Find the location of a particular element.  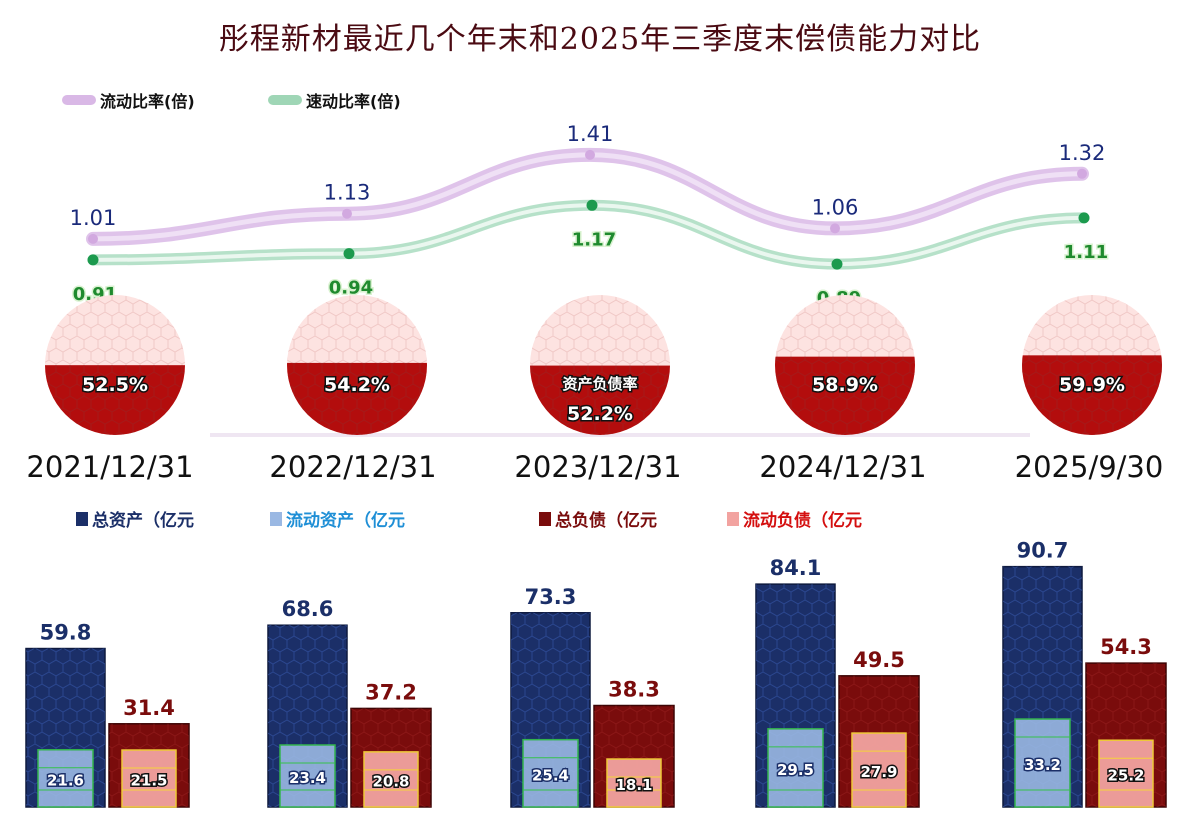

legend-quick-ratio-label: 速动比率(倍) is located at coordinates (353, 101).